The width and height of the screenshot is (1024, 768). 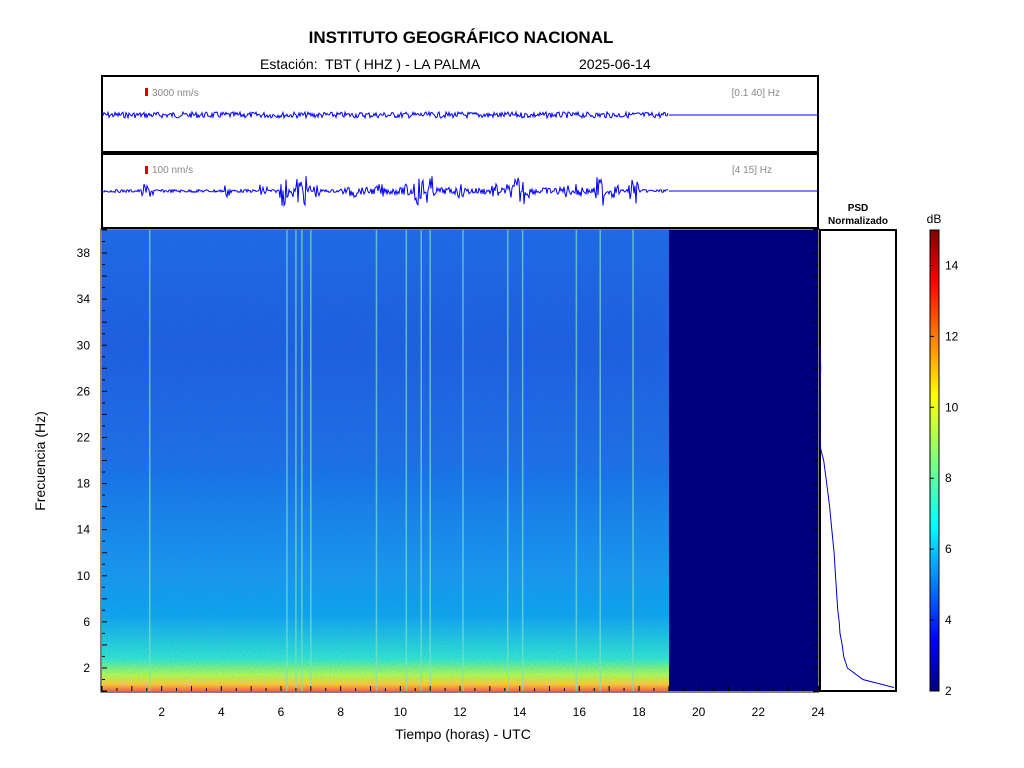 What do you see at coordinates (743, 460) in the screenshot?
I see `spectrogram-no-data-region` at bounding box center [743, 460].